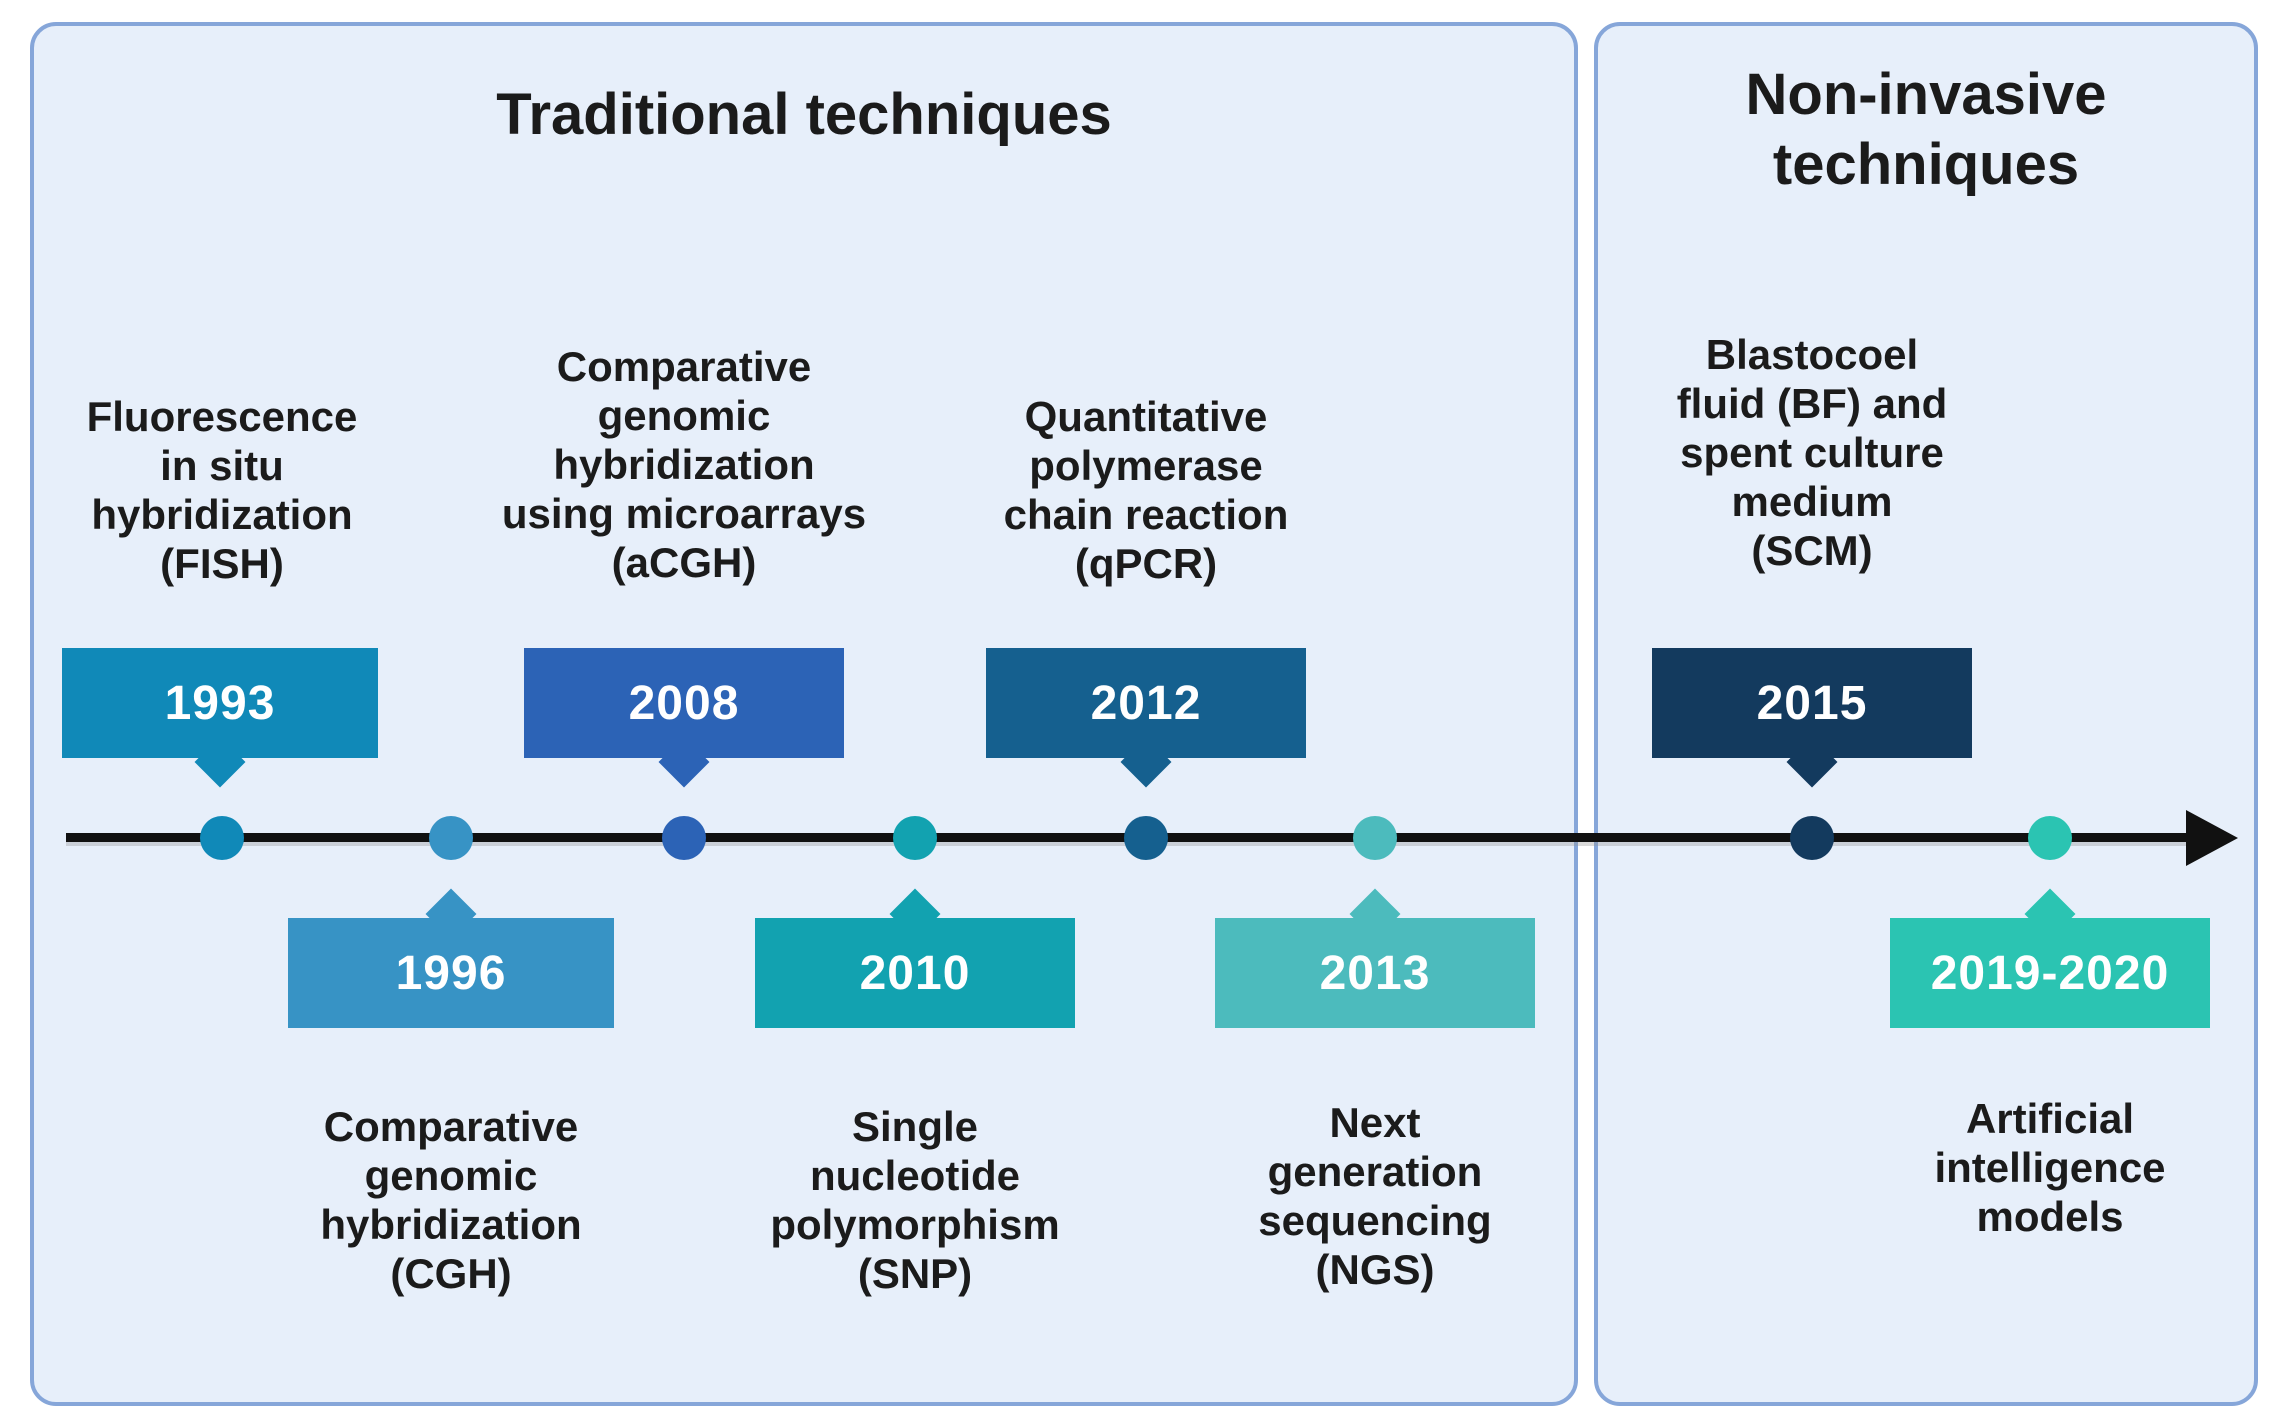  What do you see at coordinates (1375, 1196) in the screenshot?
I see `event-label: Next generation sequencing (NGS)` at bounding box center [1375, 1196].